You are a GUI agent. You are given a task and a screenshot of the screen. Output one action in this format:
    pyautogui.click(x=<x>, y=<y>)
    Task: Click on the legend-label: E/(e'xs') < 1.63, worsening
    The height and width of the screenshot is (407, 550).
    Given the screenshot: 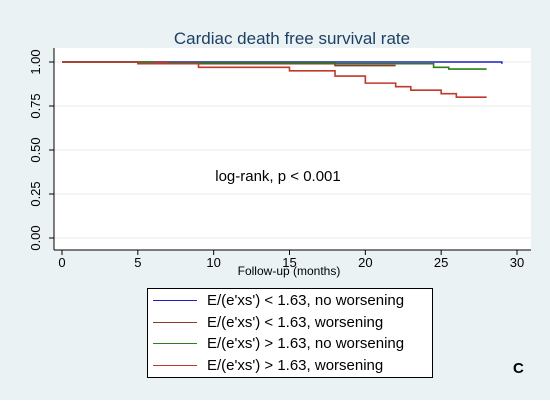 What is the action you would take?
    pyautogui.click(x=295, y=322)
    